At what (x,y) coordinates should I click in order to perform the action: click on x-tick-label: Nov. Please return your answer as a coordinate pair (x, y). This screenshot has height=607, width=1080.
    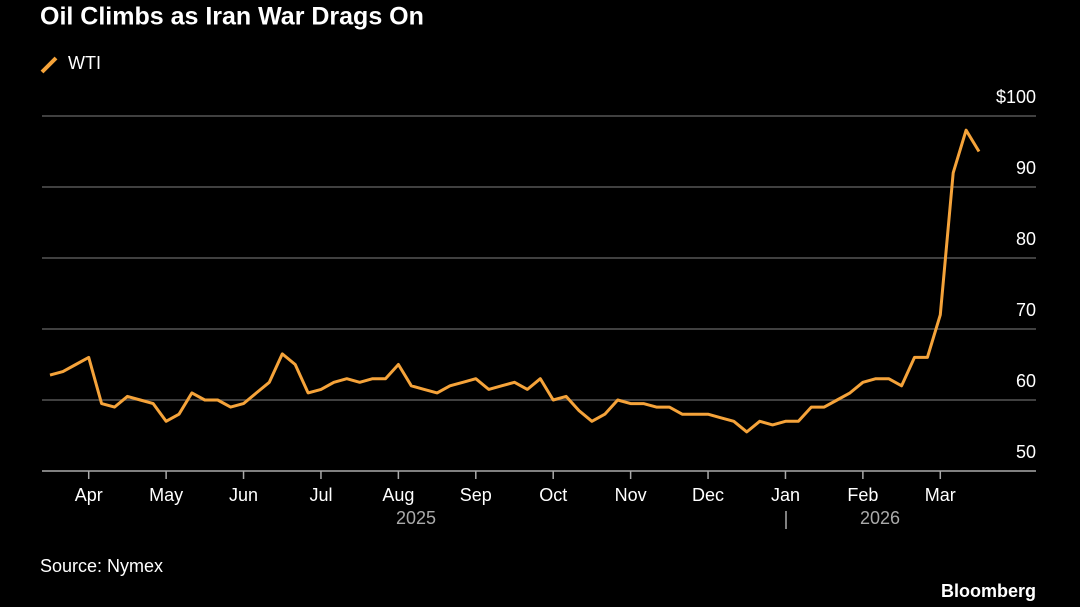
    Looking at the image, I should click on (631, 495).